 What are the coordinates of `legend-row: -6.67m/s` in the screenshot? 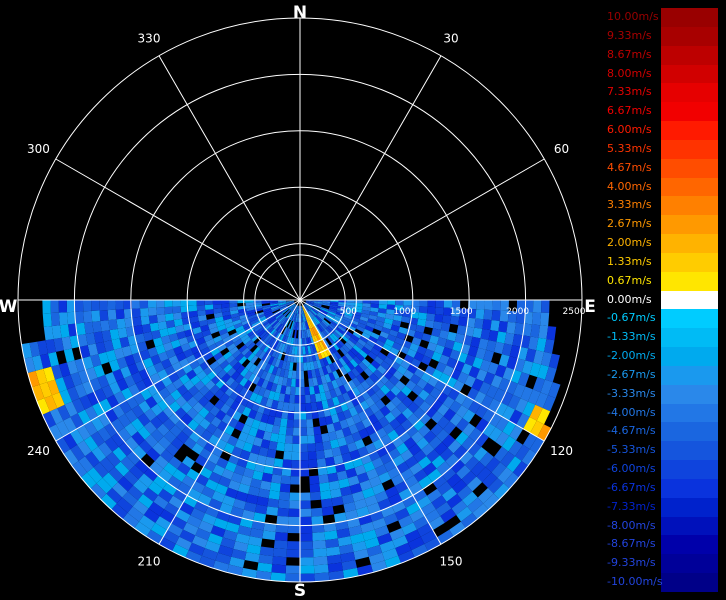 It's located at (661, 488).